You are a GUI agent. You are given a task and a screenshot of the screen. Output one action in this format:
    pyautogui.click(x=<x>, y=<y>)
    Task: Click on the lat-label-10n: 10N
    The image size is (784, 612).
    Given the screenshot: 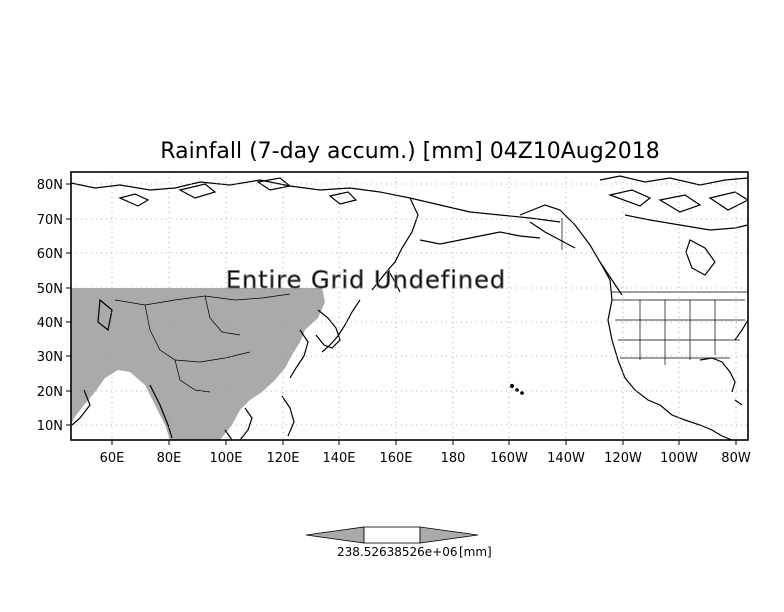 What is the action you would take?
    pyautogui.click(x=50, y=426)
    